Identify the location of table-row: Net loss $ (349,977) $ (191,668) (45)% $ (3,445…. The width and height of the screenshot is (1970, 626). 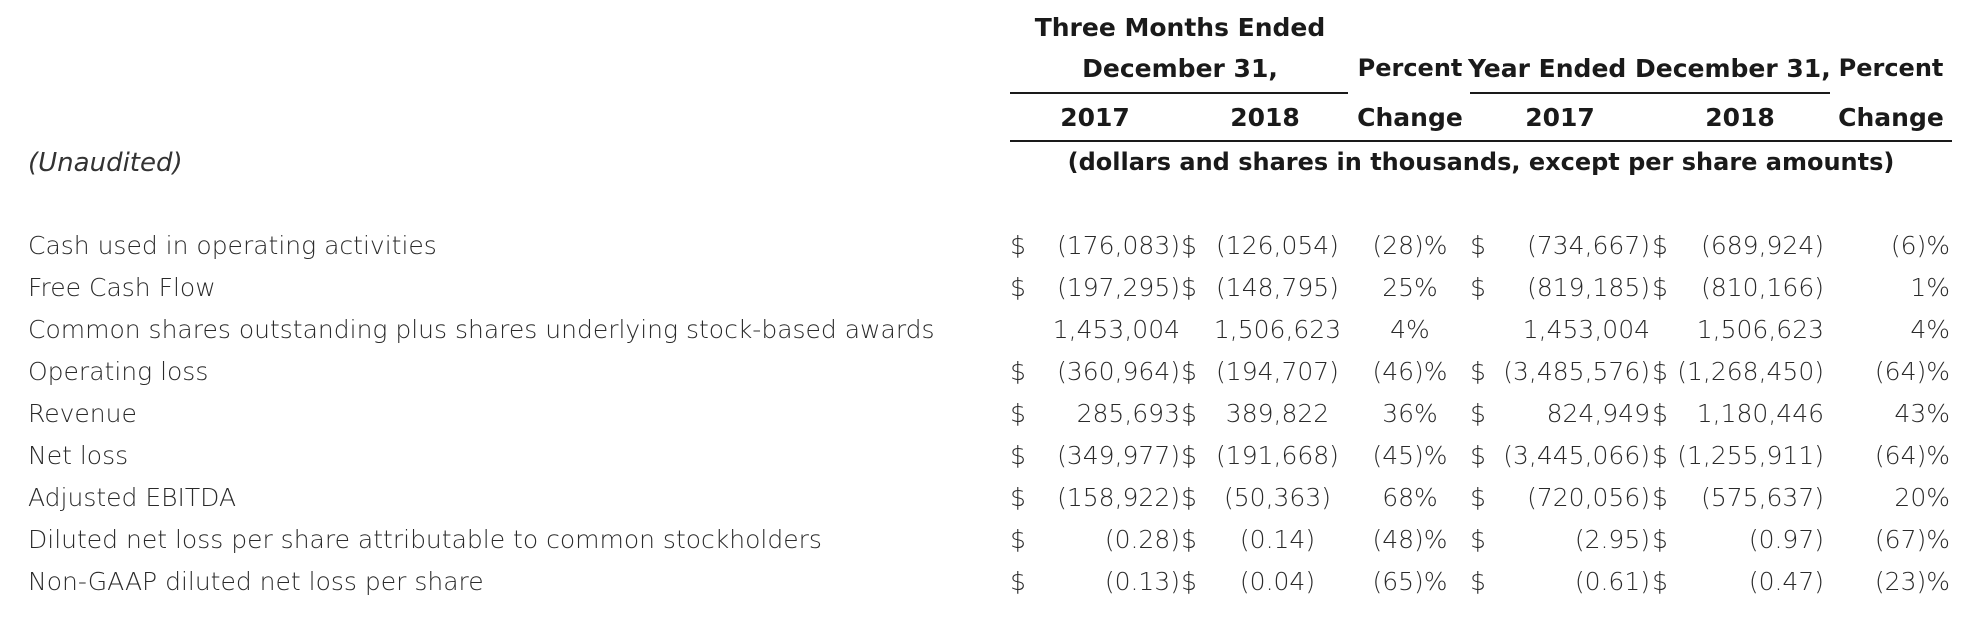
(985, 456).